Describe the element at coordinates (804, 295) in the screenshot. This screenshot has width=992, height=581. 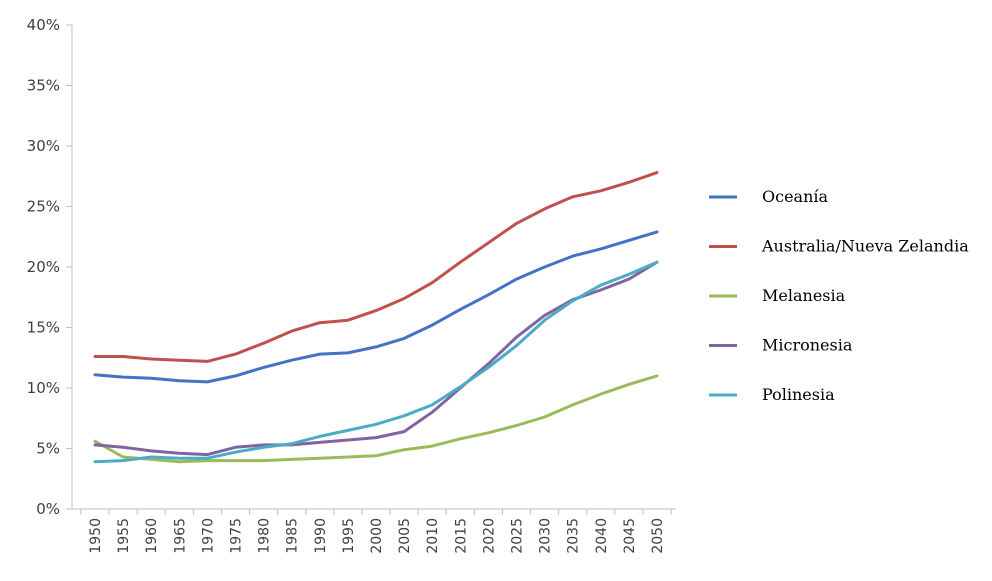
I see `legend-label: Melanesia` at that location.